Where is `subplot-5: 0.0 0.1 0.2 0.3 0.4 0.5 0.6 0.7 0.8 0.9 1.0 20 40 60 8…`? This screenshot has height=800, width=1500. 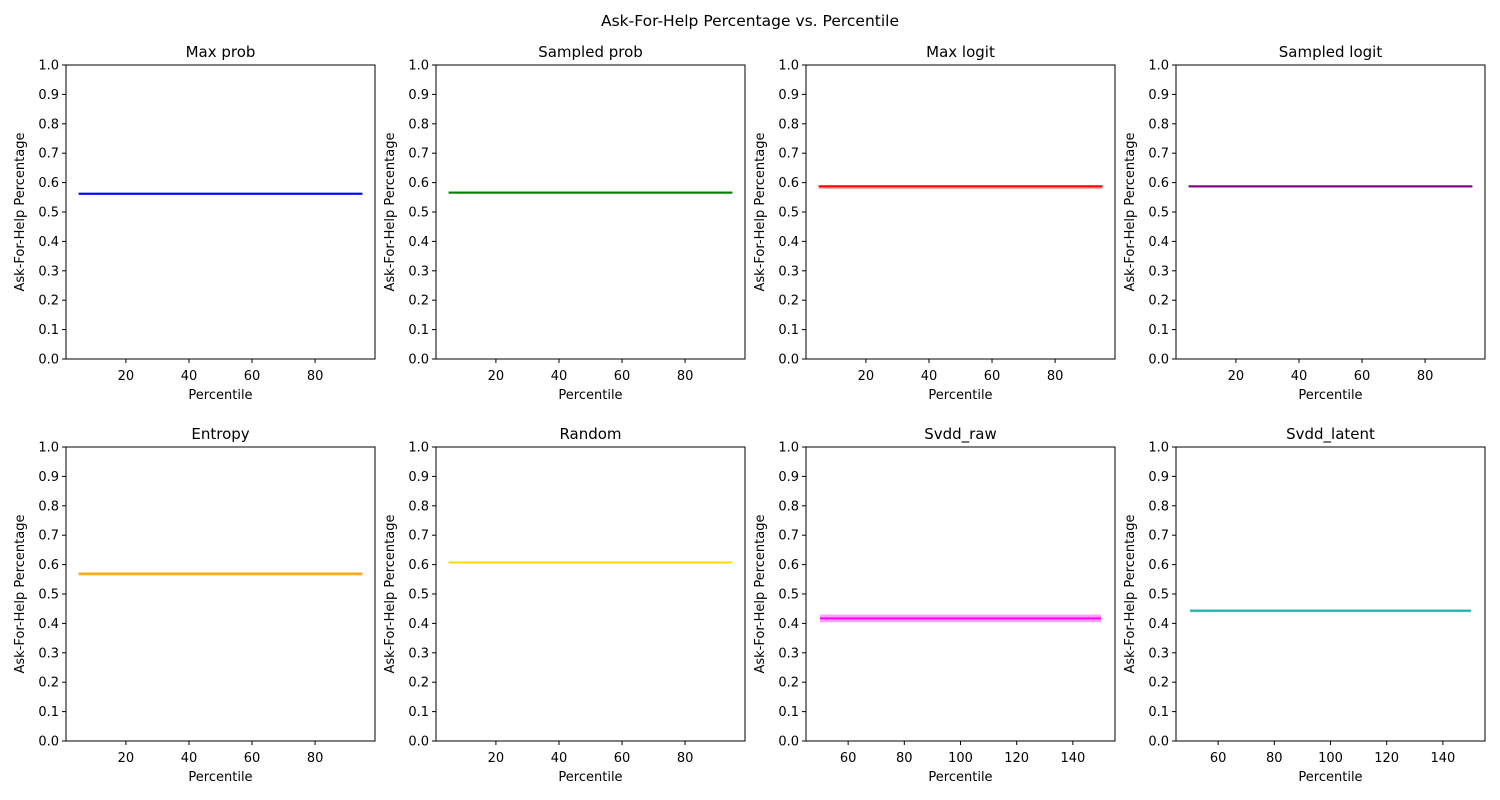
subplot-5: 0.0 0.1 0.2 0.3 0.4 0.5 0.6 0.7 0.8 0.9 1.0 20 40 60 8… is located at coordinates (194, 605).